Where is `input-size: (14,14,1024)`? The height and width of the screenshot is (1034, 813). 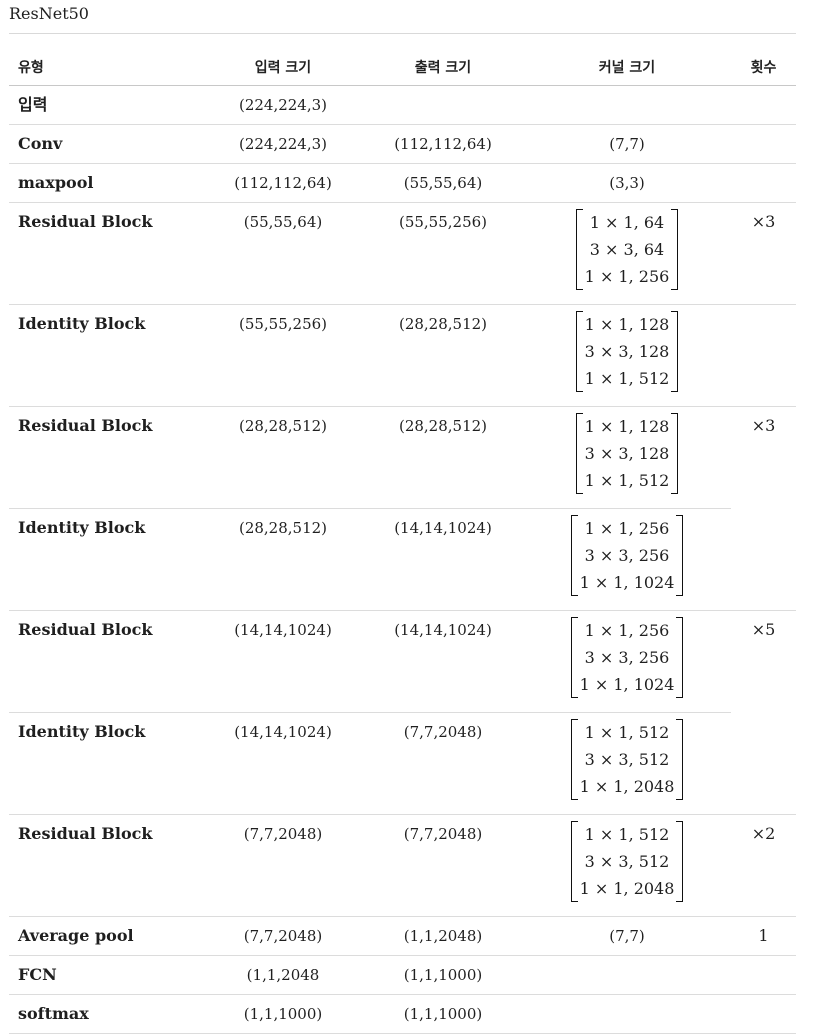
input-size: (14,14,1024) is located at coordinates (283, 661).